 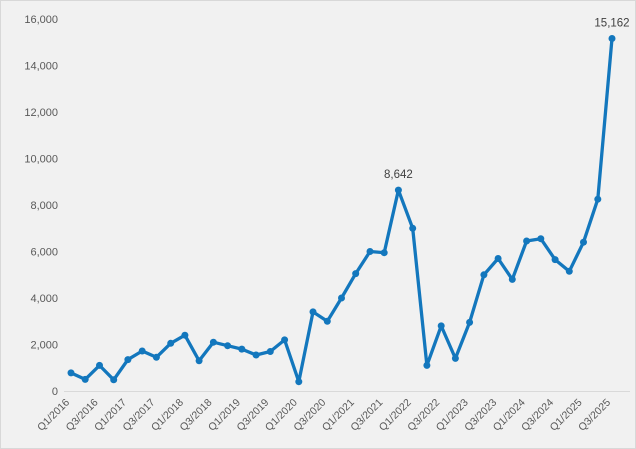 I want to click on y-axis-label: 4,000, so click(x=44, y=299).